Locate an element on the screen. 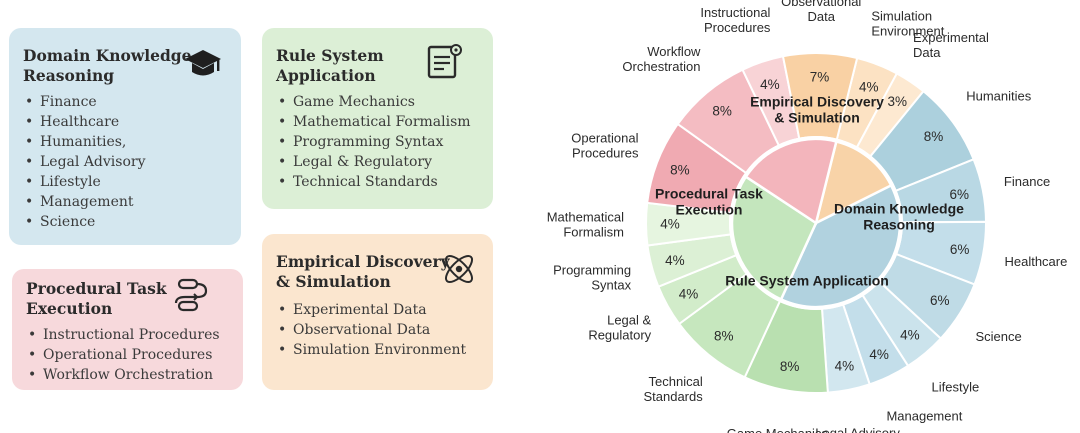 The height and width of the screenshot is (433, 1080). inner-slice-label: Rule System Application is located at coordinates (807, 281).